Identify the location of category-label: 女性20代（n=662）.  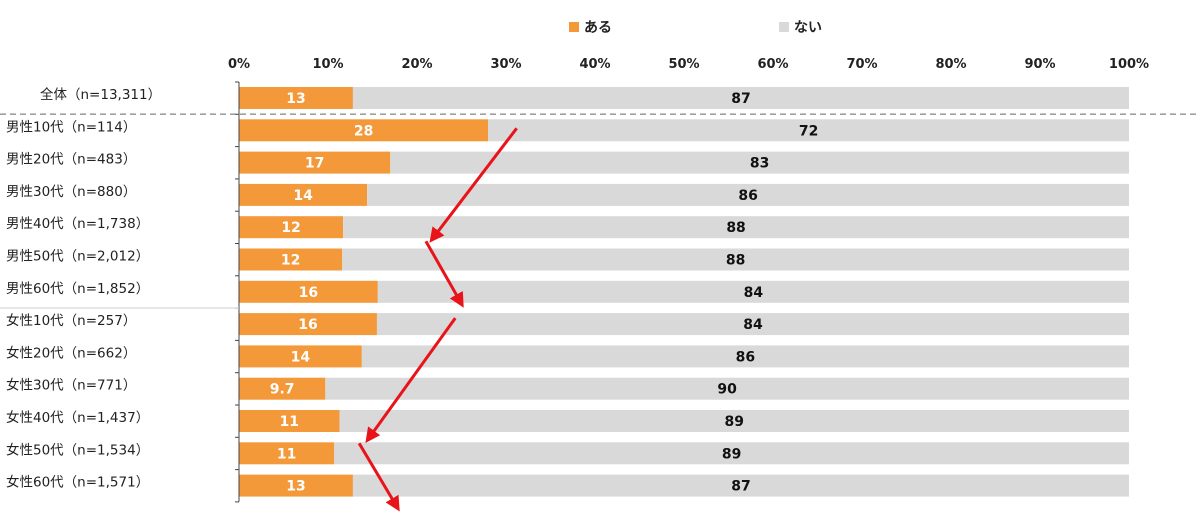
(71, 352).